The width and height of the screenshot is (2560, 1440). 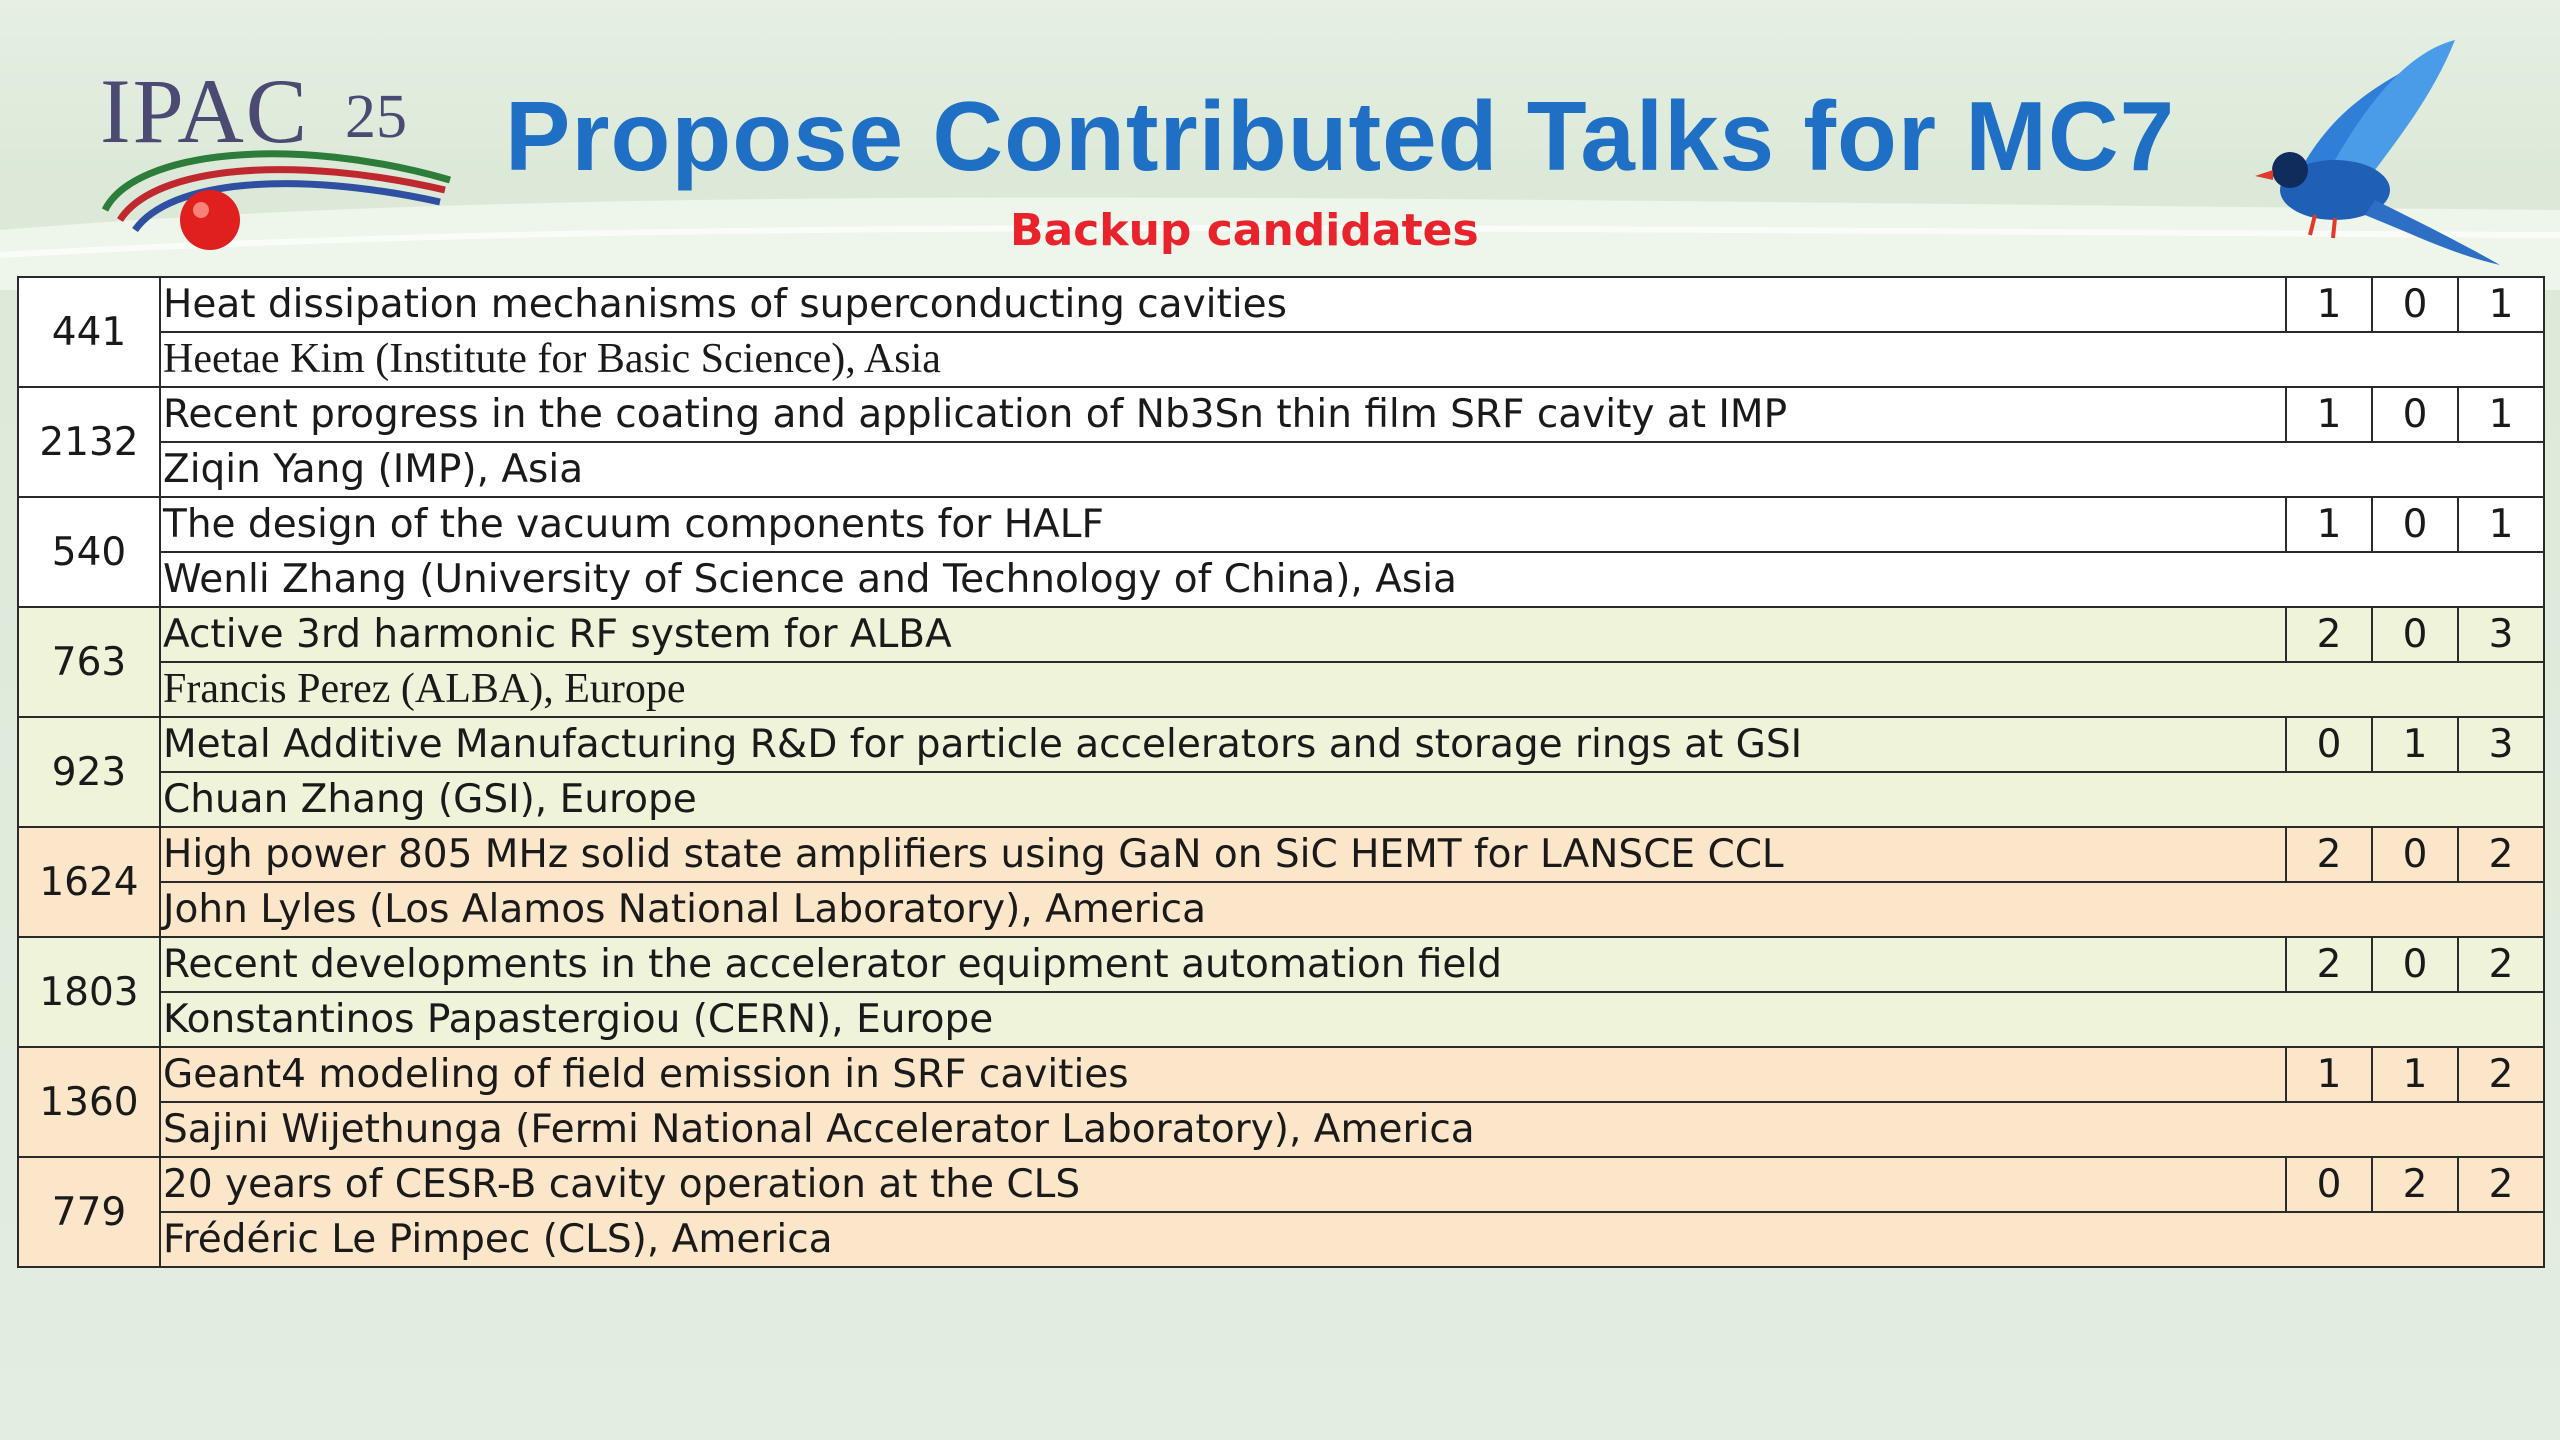 I want to click on blue-magpie-icon, so click(x=2377, y=152).